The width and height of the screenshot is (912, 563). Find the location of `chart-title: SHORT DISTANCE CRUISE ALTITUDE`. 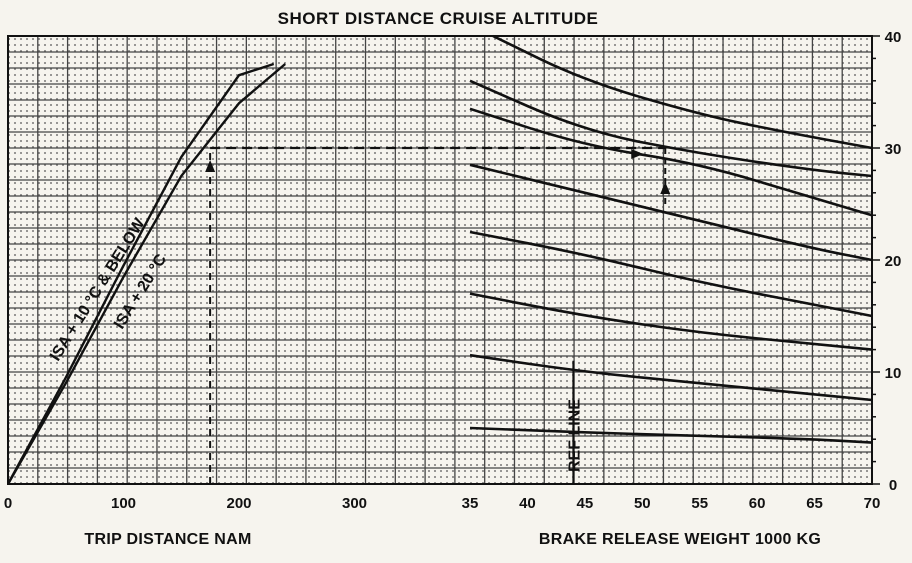

chart-title: SHORT DISTANCE CRUISE ALTITUDE is located at coordinates (438, 18).